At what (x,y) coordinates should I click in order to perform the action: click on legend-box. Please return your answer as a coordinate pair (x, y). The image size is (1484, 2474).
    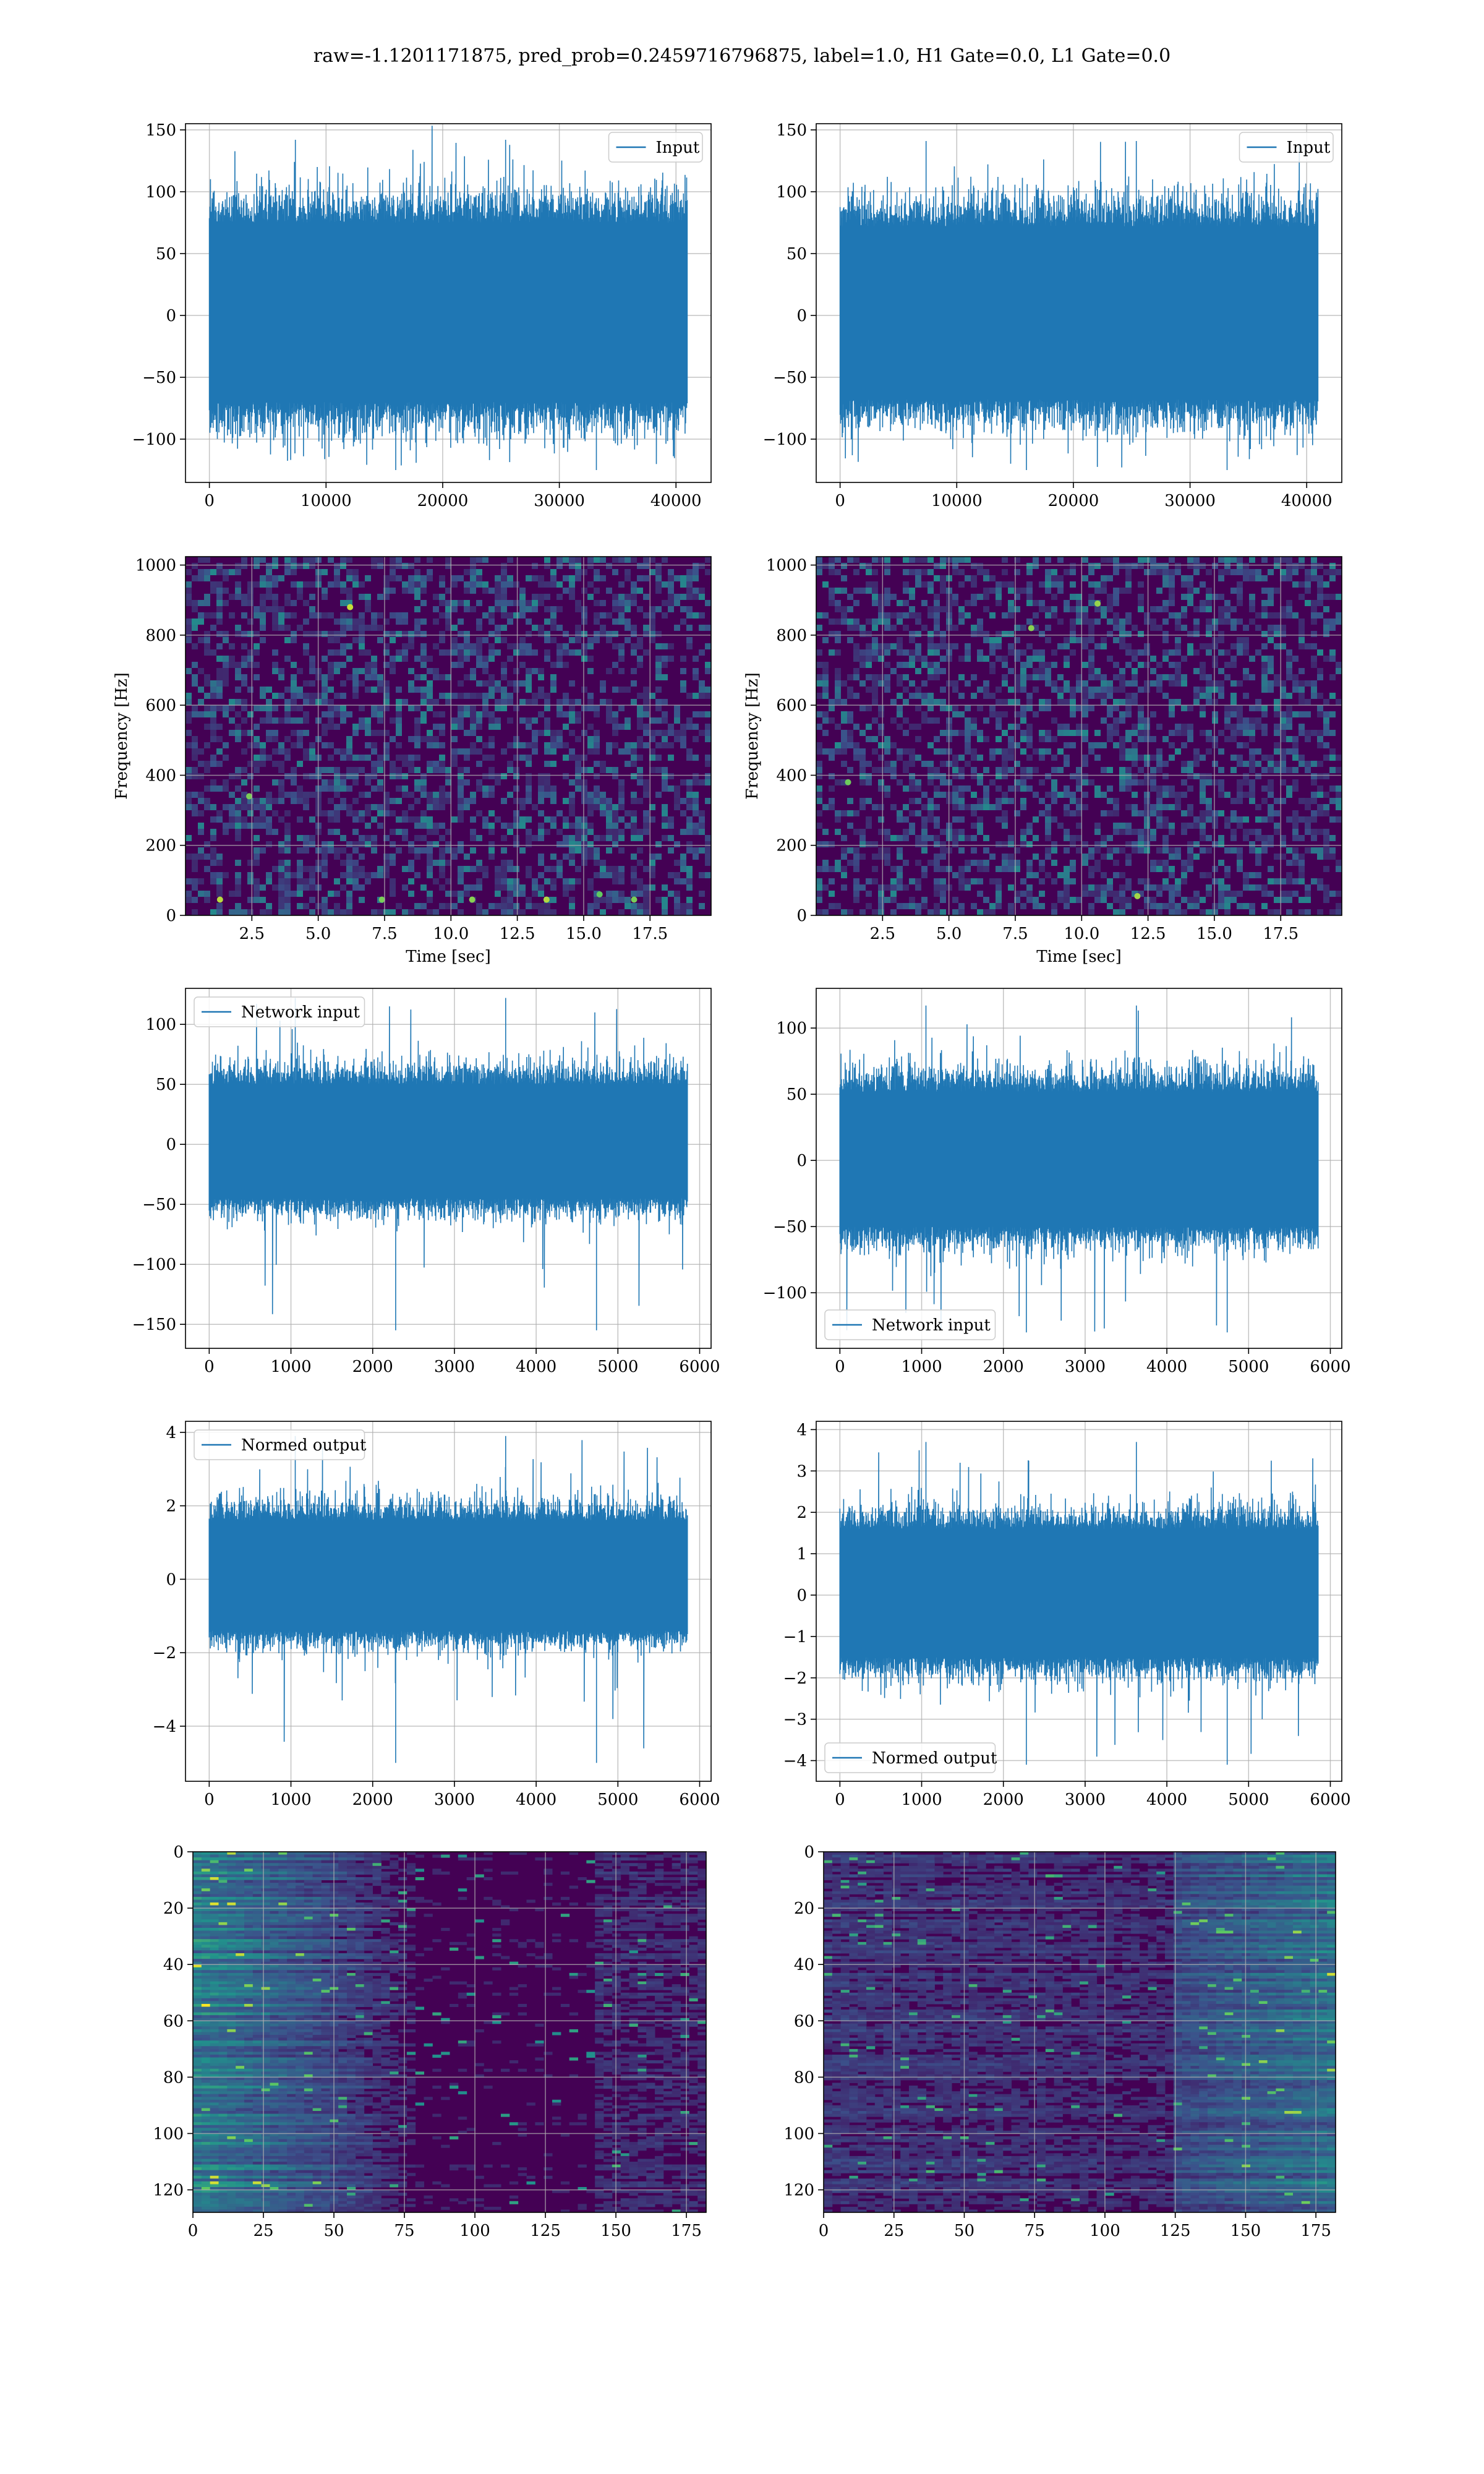
    Looking at the image, I should click on (910, 1757).